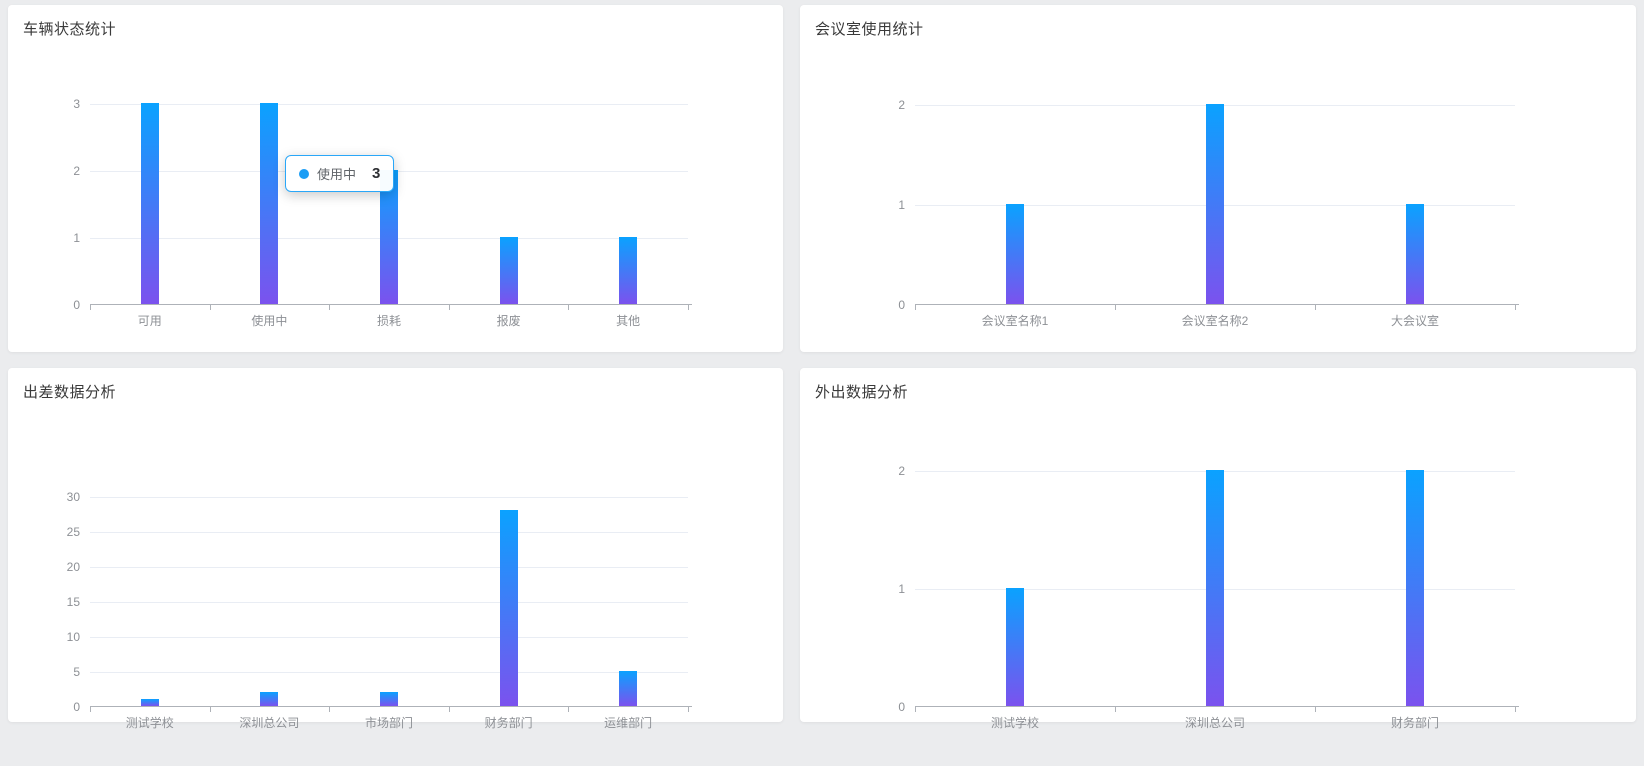 Image resolution: width=1644 pixels, height=766 pixels. I want to click on bar-运维部门, so click(628, 688).